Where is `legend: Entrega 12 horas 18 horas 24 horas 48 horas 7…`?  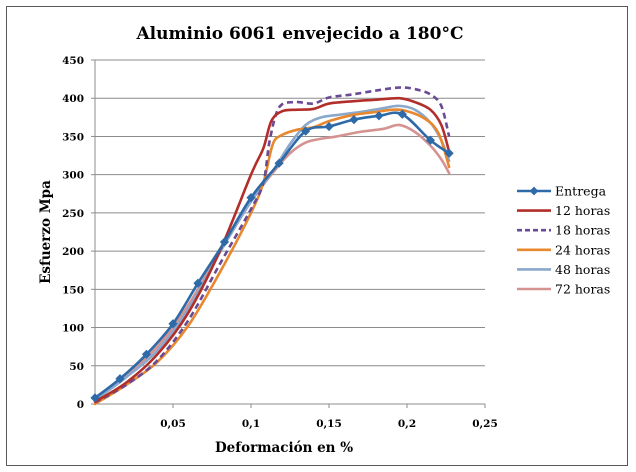 legend: Entrega 12 horas 18 horas 24 horas 48 horas 7… is located at coordinates (563, 240).